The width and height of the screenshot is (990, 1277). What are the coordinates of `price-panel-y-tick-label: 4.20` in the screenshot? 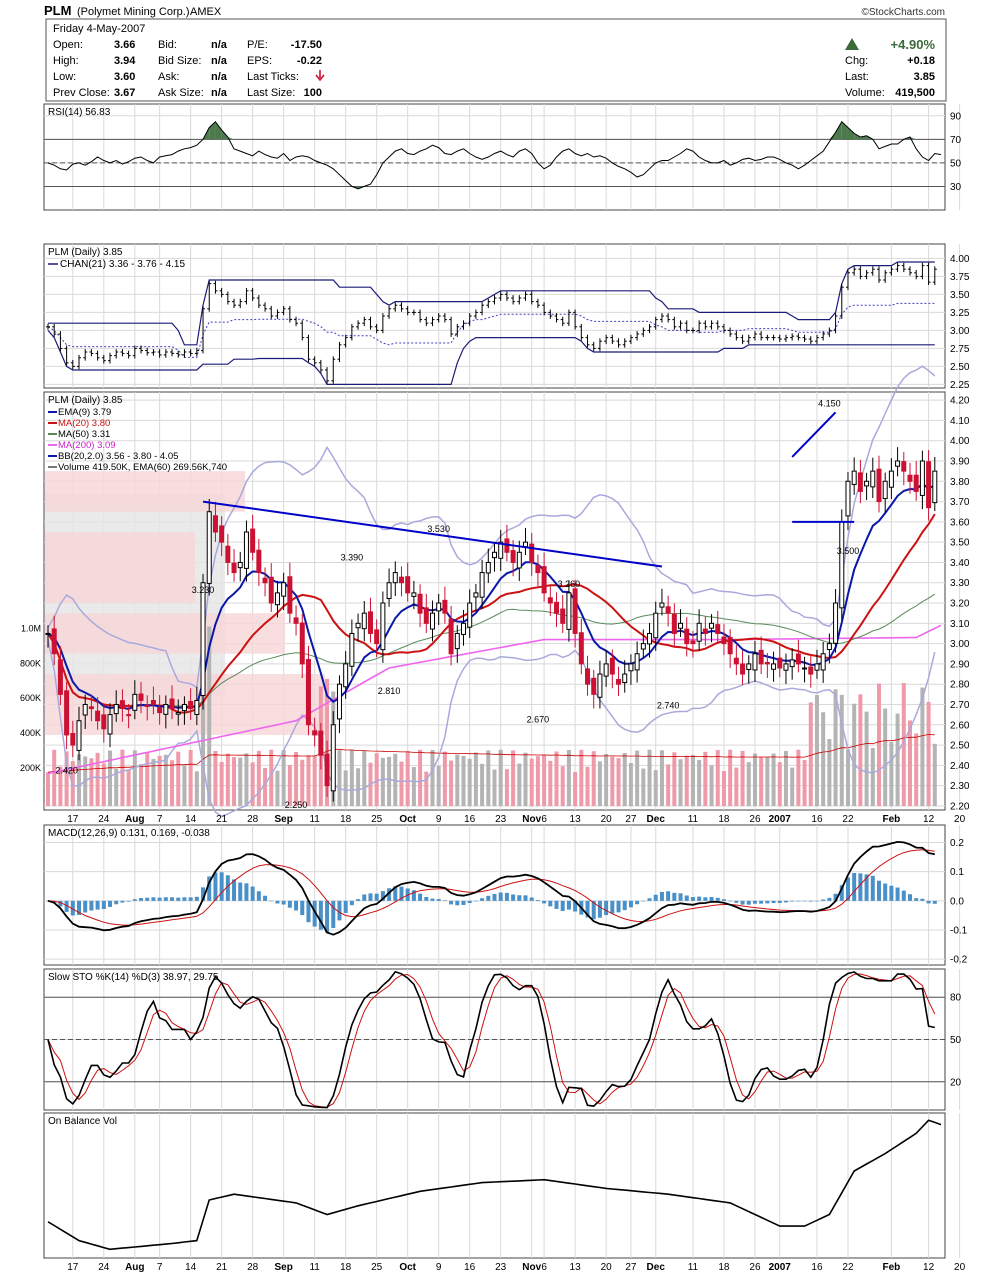 It's located at (960, 401).